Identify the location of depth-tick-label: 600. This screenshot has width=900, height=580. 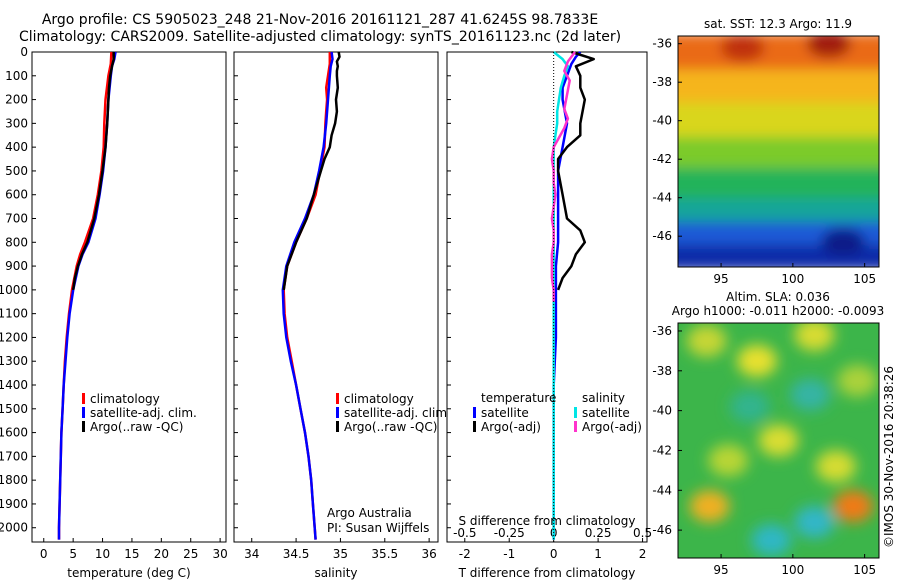
(16, 195).